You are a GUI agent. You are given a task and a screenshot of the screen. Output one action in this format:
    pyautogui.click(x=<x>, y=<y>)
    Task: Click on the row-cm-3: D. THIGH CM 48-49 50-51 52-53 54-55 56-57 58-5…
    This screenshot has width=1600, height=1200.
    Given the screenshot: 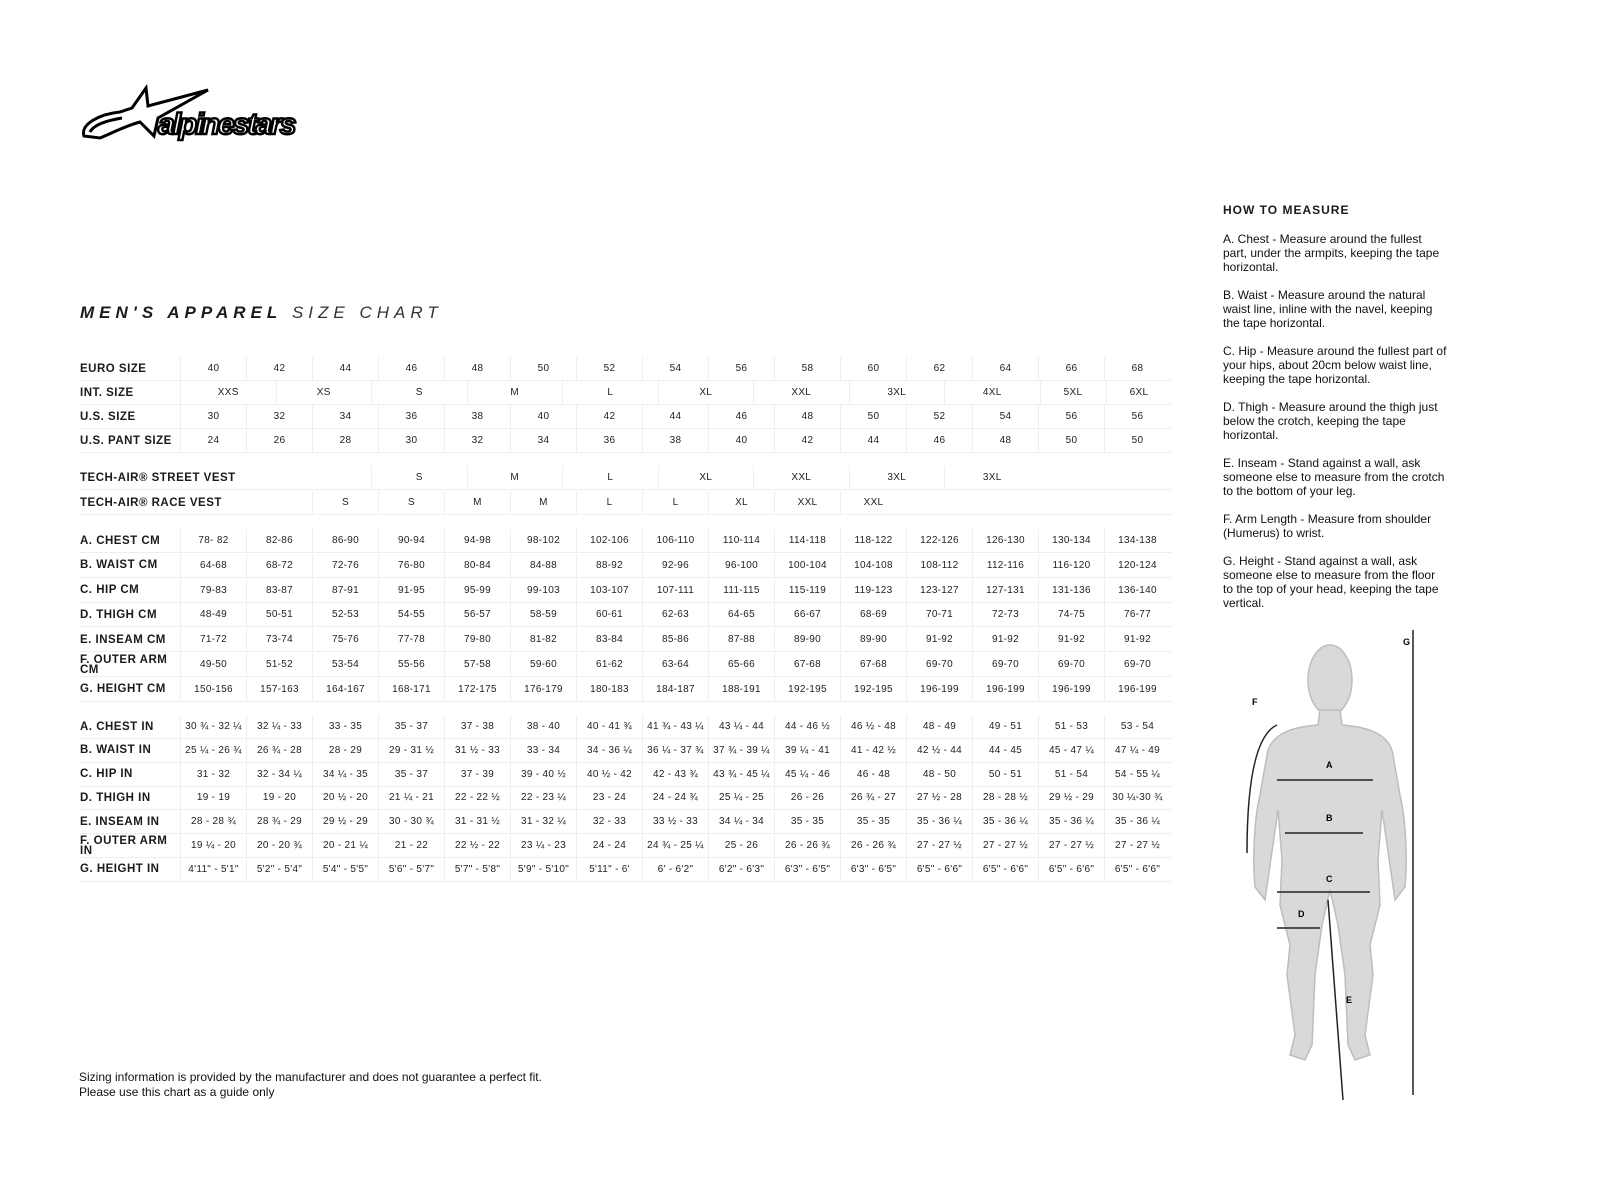 What is the action you would take?
    pyautogui.click(x=626, y=615)
    